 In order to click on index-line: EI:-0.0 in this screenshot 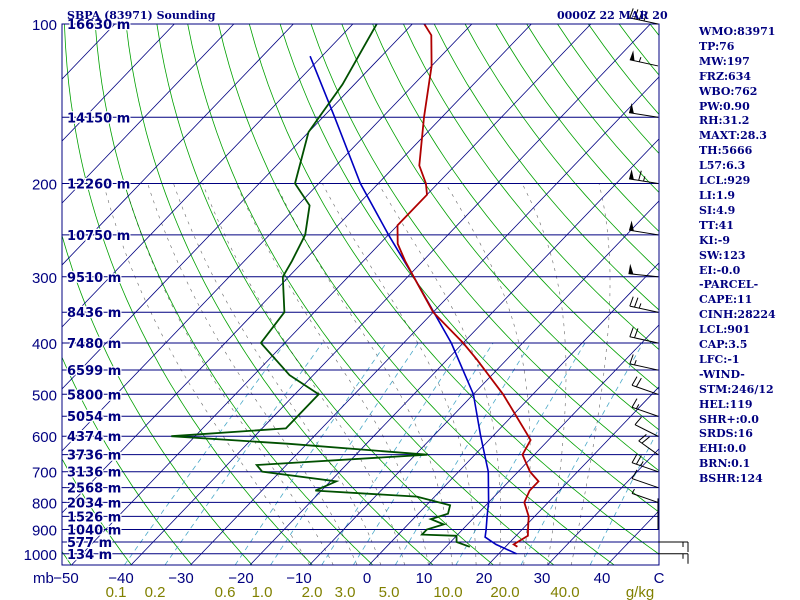, I will do `click(720, 270)`.